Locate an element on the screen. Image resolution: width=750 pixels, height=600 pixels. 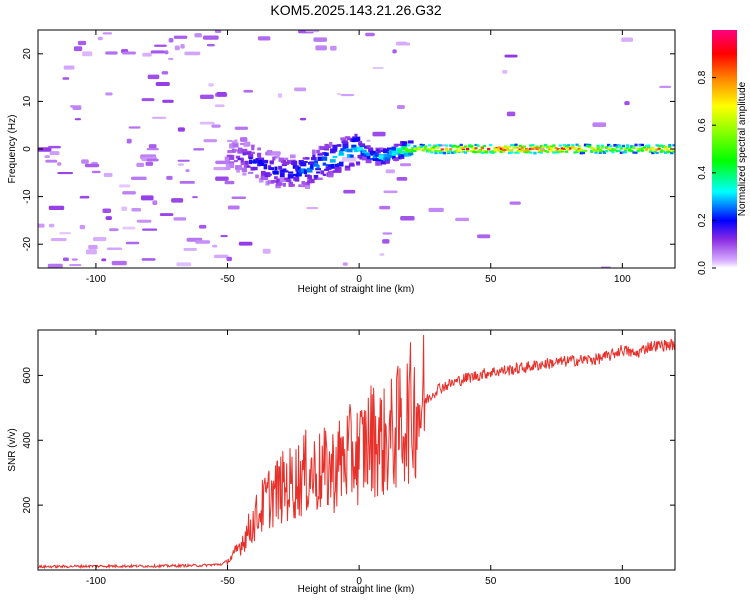
snr-ylabel: SNR (v/v) is located at coordinates (12, 449).